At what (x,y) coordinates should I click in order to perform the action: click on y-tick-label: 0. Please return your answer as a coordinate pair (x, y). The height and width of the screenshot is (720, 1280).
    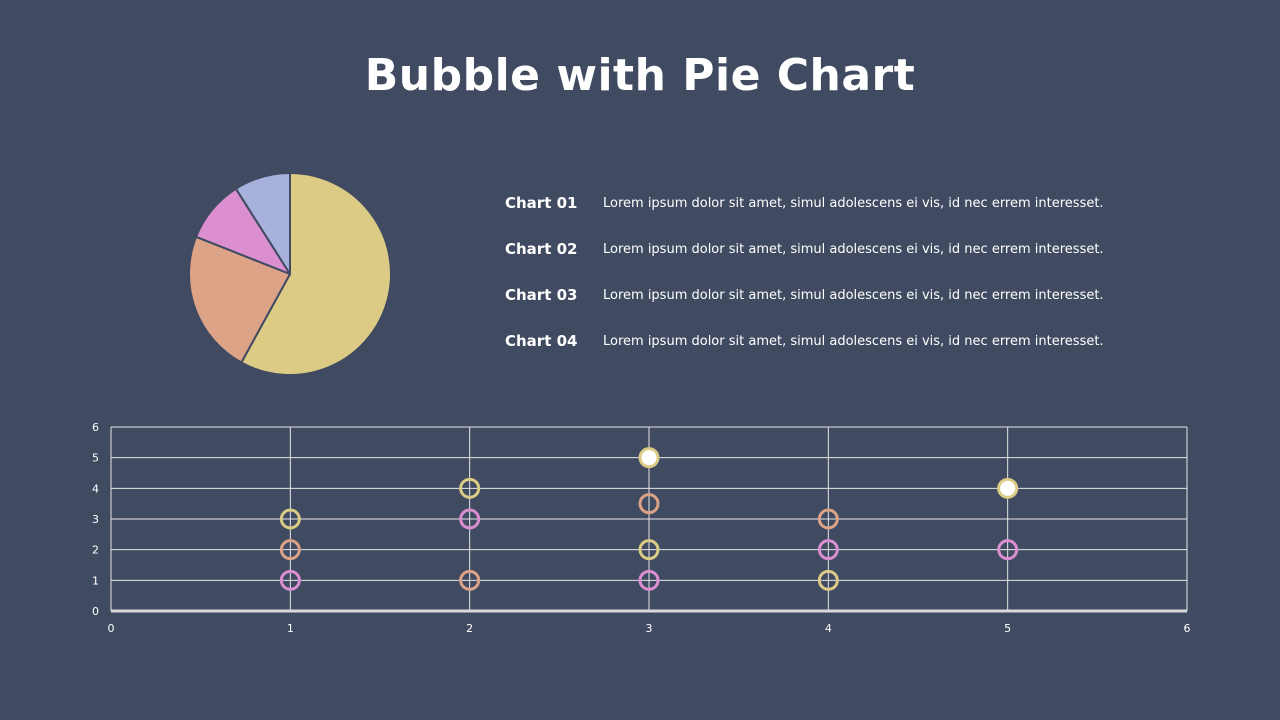
    Looking at the image, I should click on (95, 611).